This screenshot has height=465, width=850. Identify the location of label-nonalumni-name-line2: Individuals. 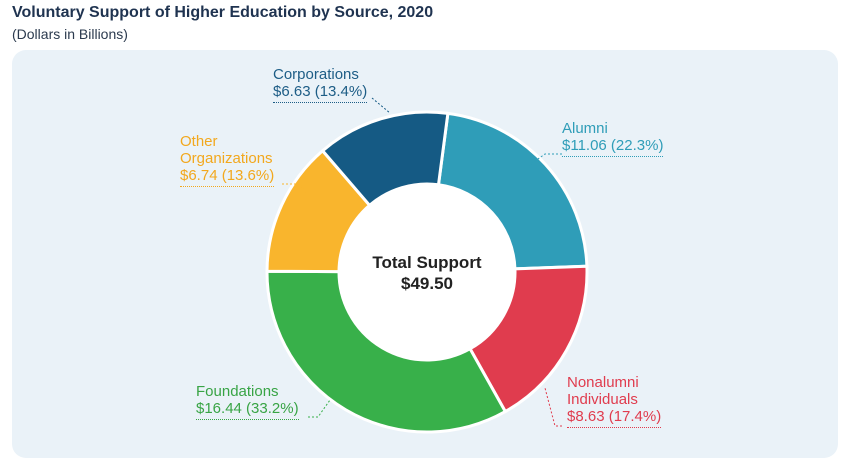
(602, 399).